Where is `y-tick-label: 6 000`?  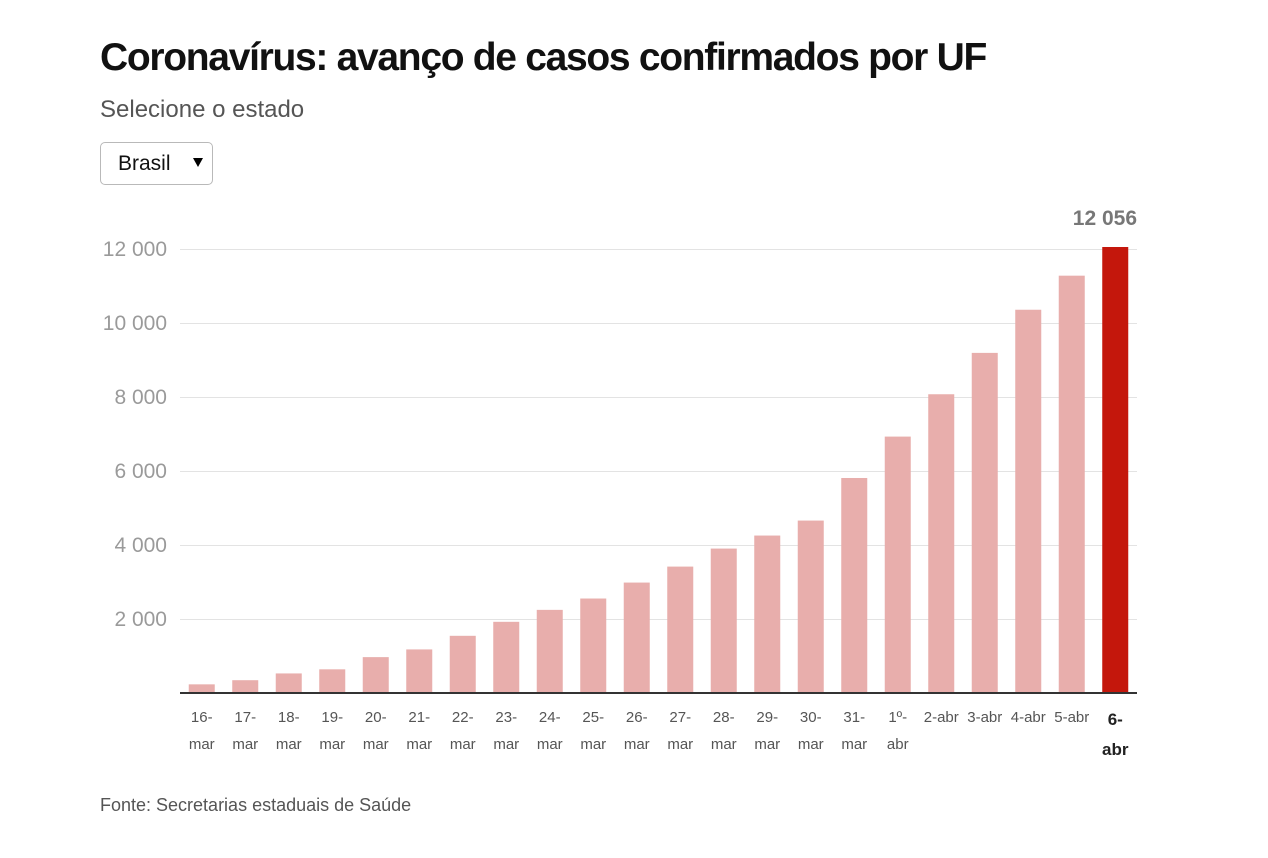
y-tick-label: 6 000 is located at coordinates (140, 471).